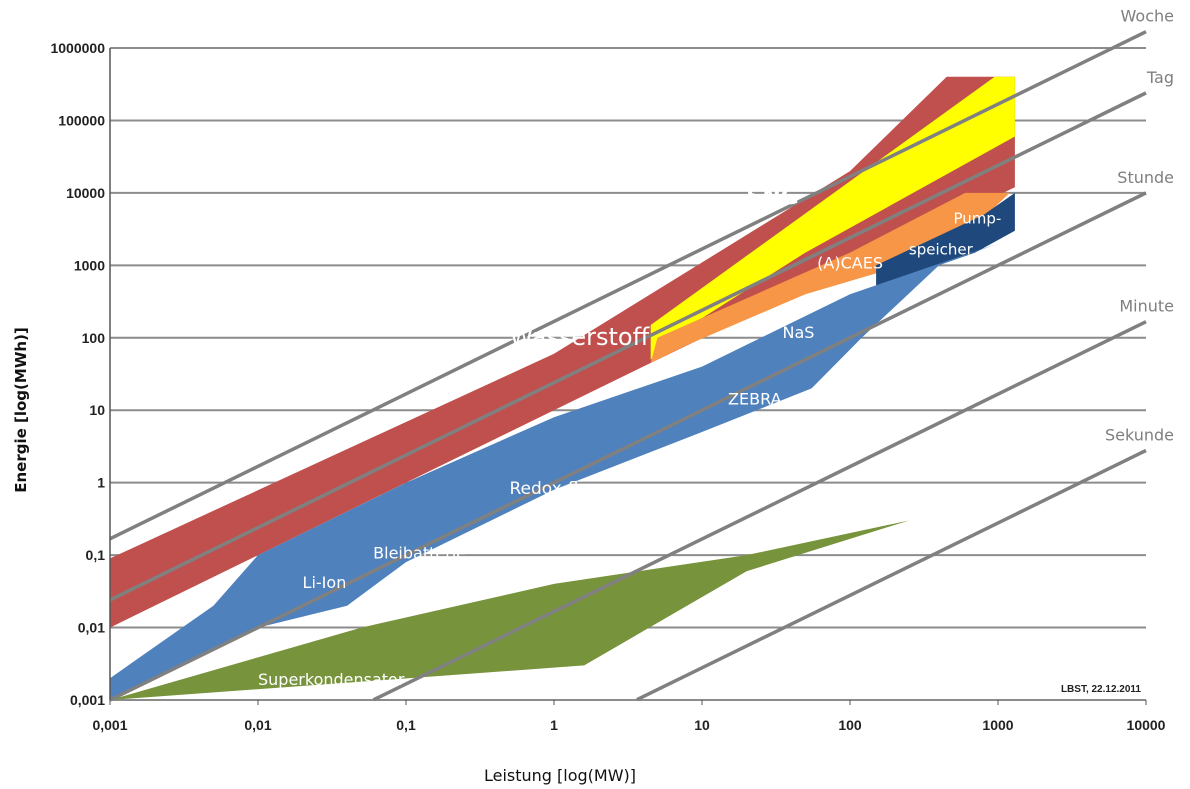  Describe the element at coordinates (830, 277) in the screenshot. I see `region--a-caes` at that location.